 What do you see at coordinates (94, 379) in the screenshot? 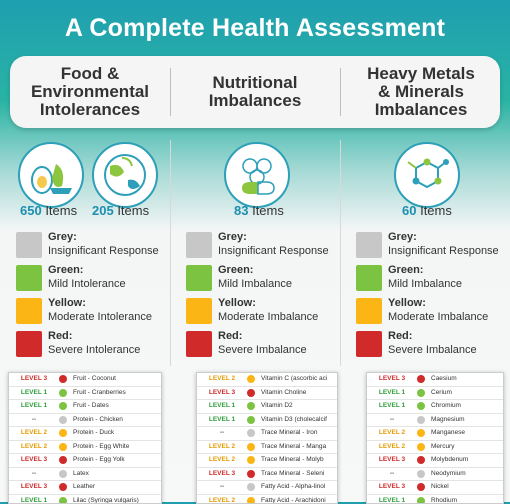
I see `item-name: Fruit - Coconut` at bounding box center [94, 379].